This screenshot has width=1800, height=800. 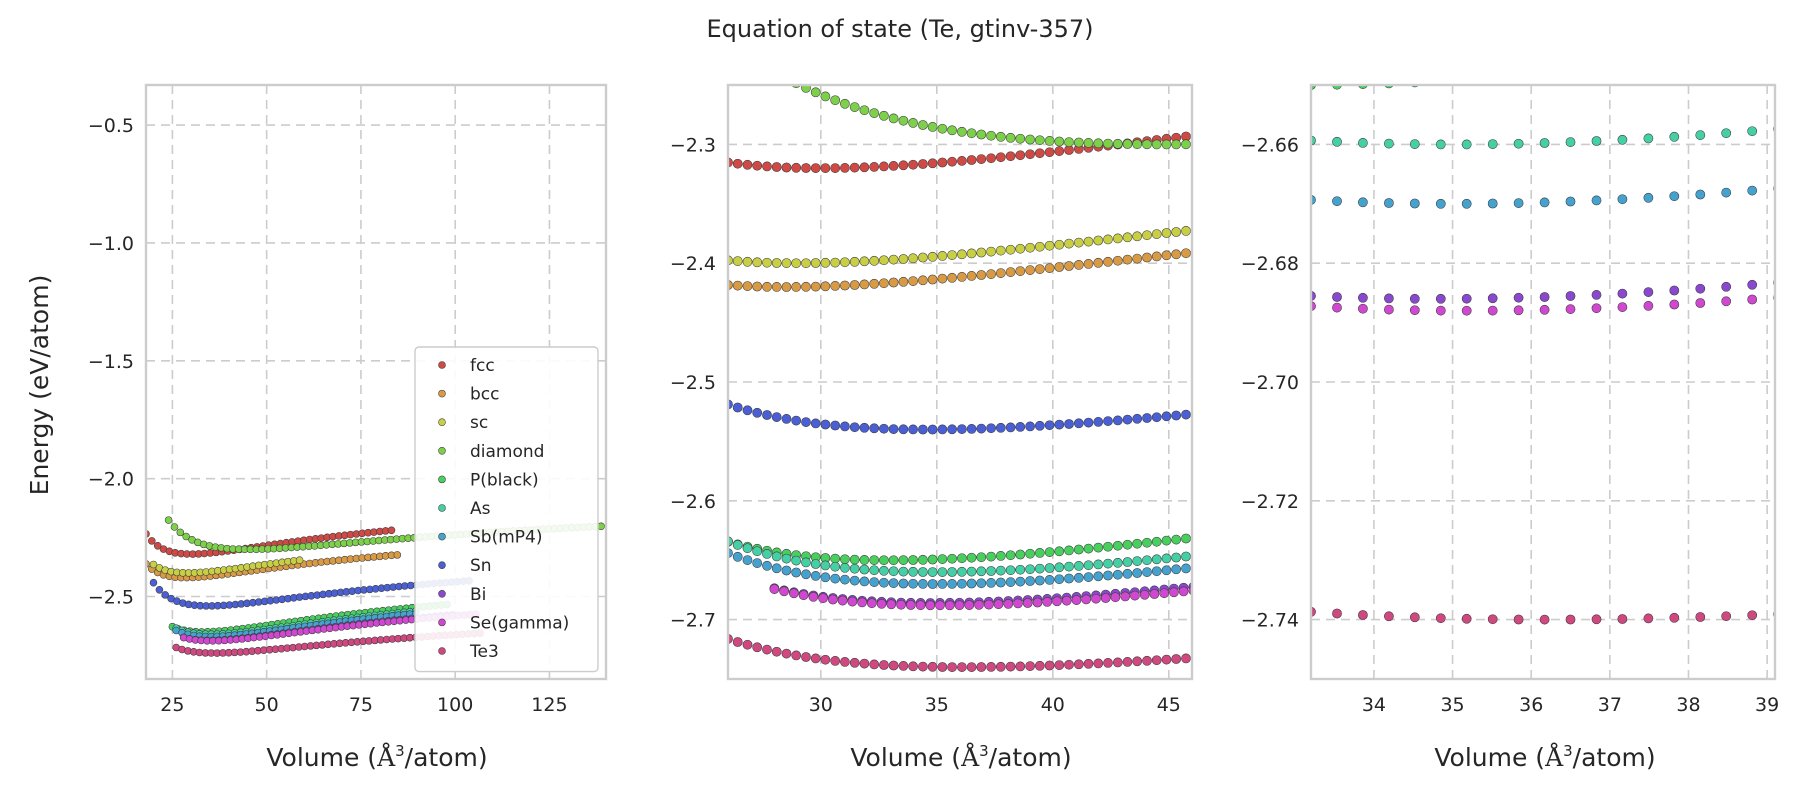 What do you see at coordinates (442, 393) in the screenshot?
I see `legend-marker` at bounding box center [442, 393].